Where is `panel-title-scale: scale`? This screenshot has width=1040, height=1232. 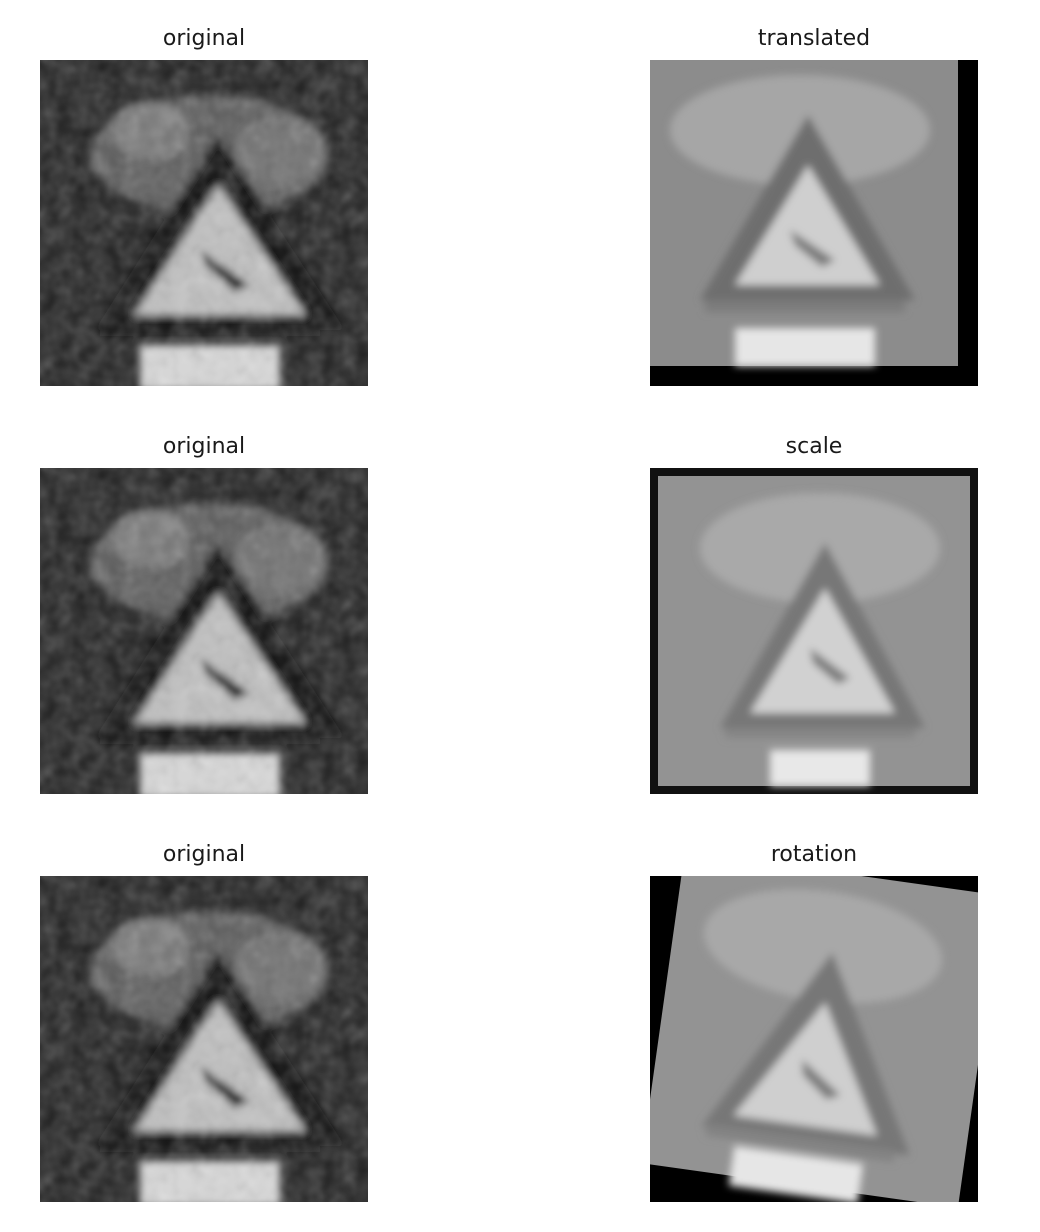
panel-title-scale: scale is located at coordinates (814, 446).